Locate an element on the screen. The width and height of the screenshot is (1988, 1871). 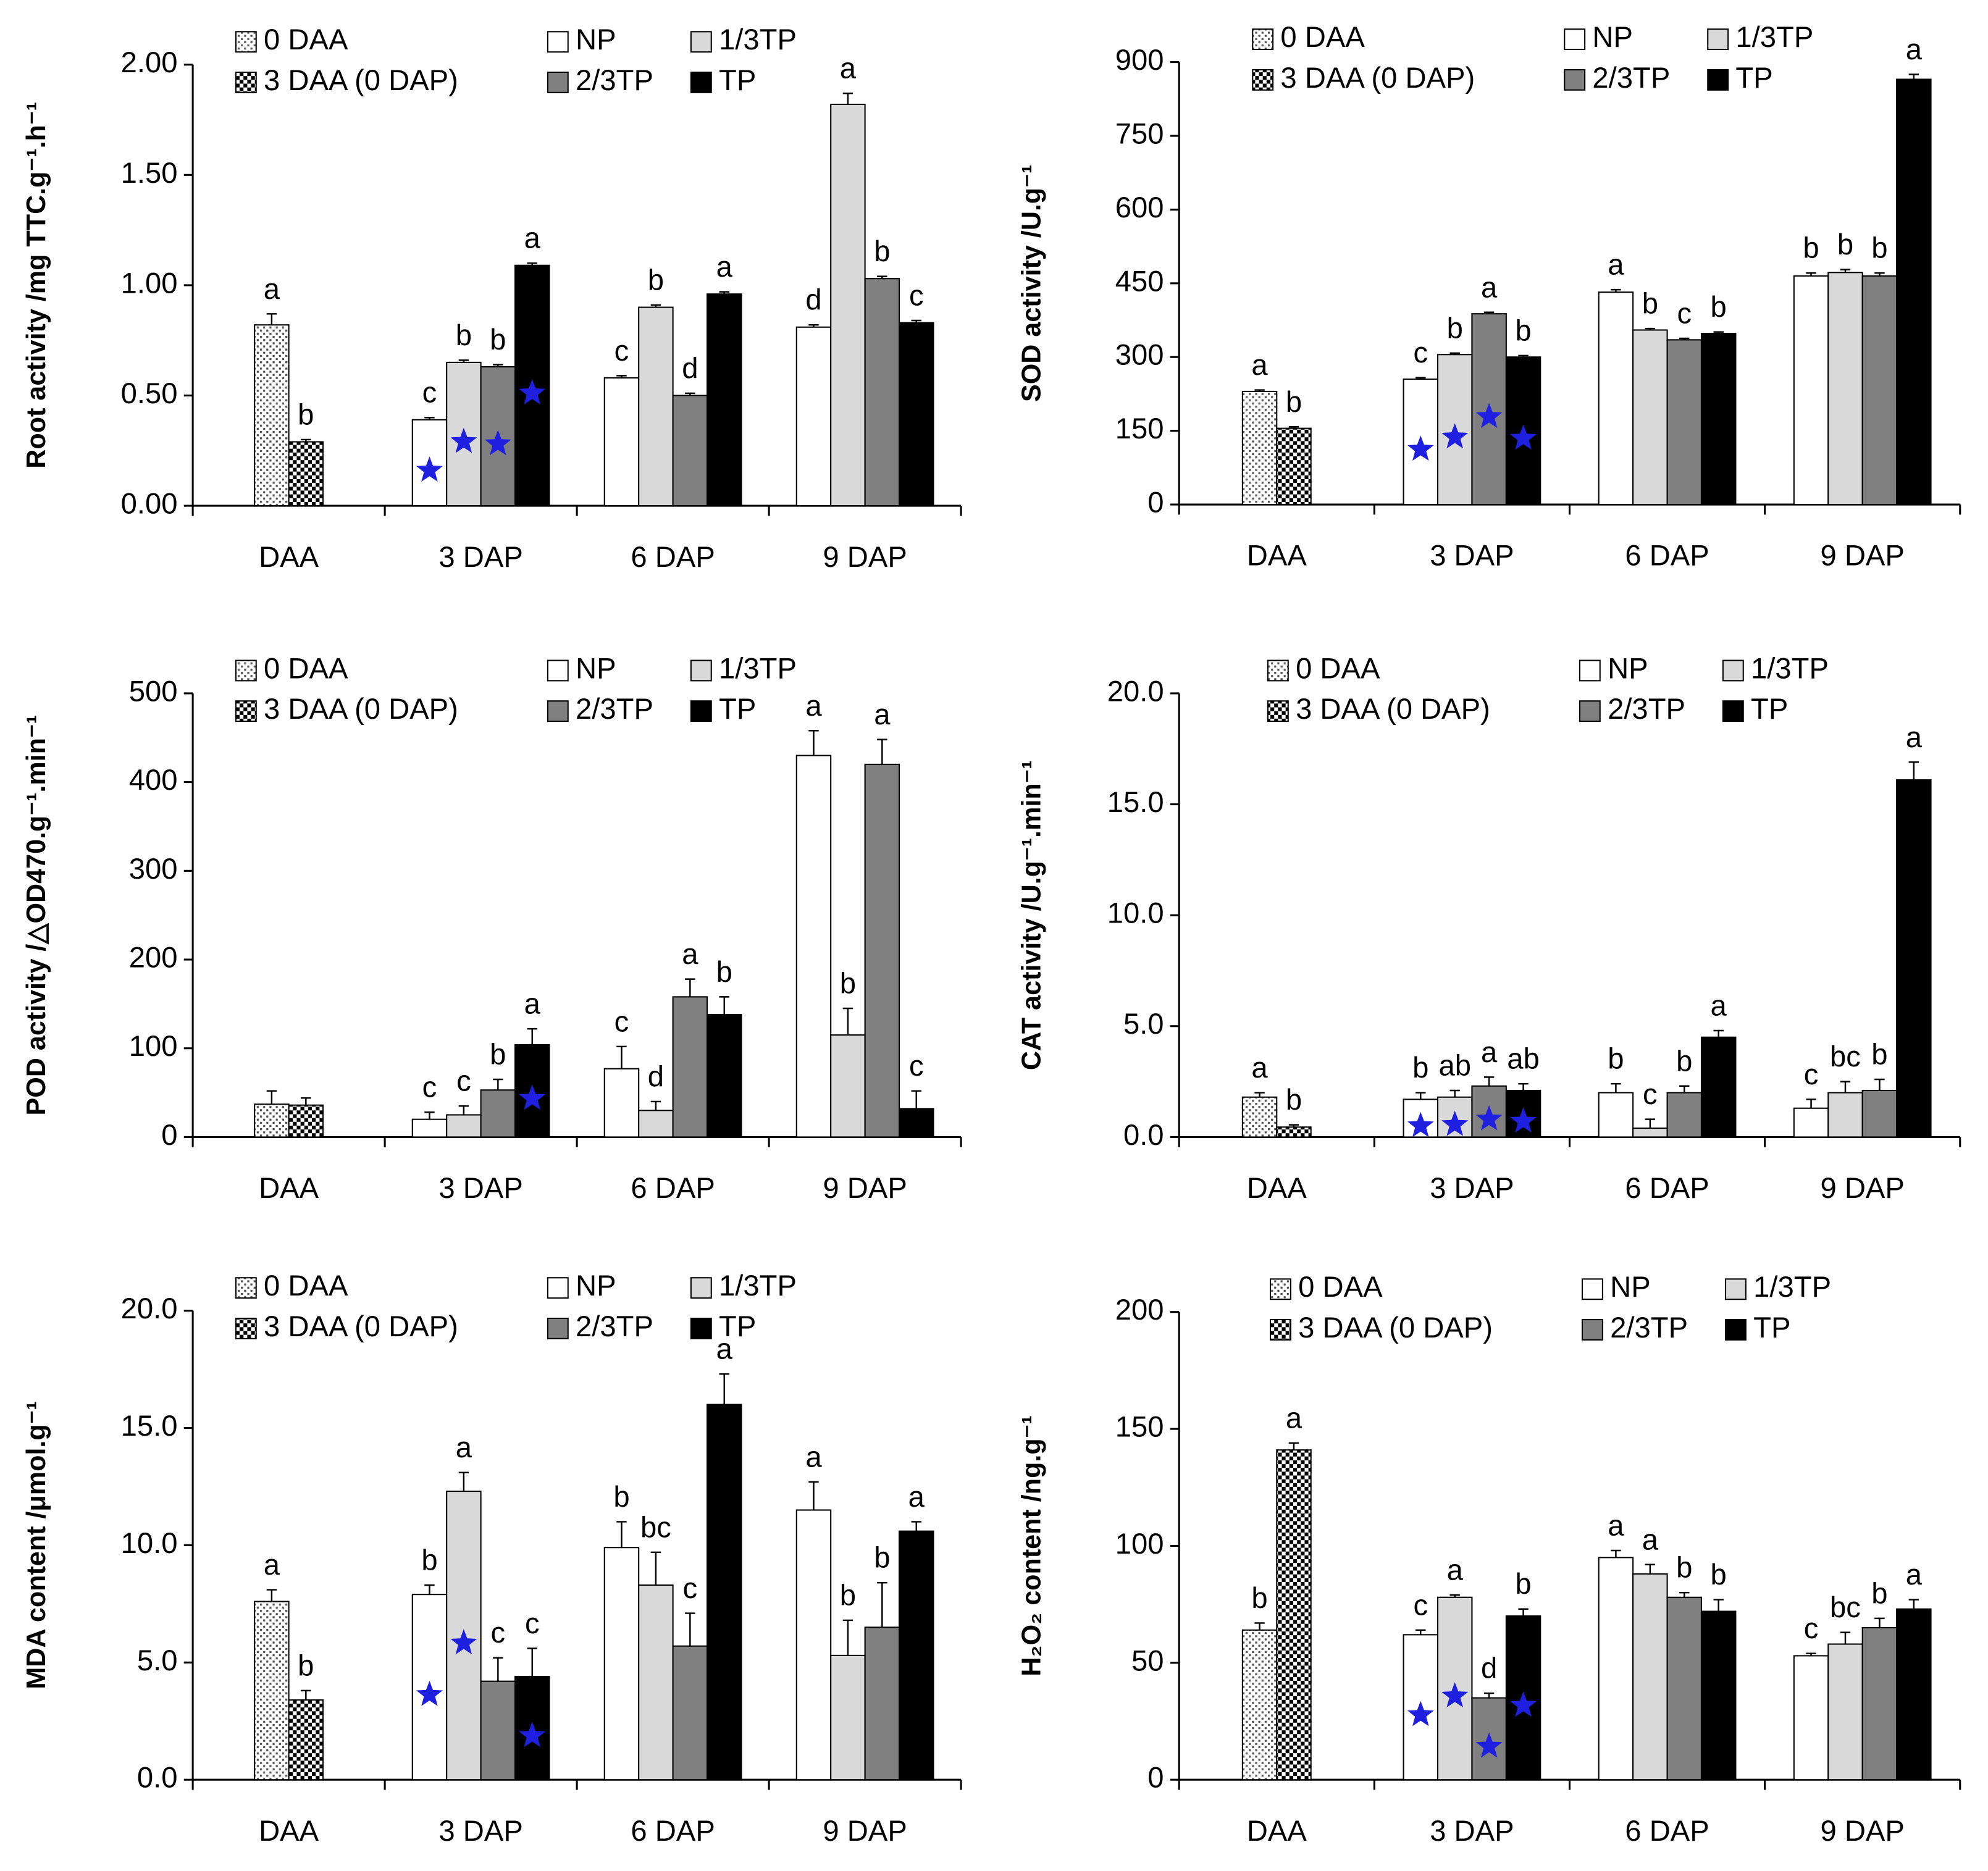
y-tick-label: 100 is located at coordinates (1139, 1544).